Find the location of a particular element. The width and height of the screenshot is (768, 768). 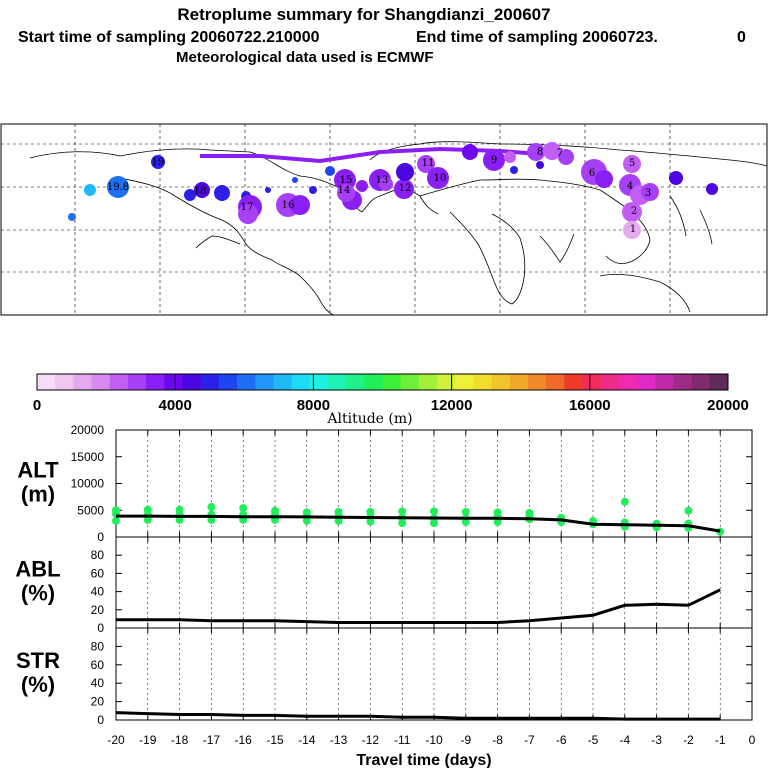

title-zero: 0 is located at coordinates (741, 37).